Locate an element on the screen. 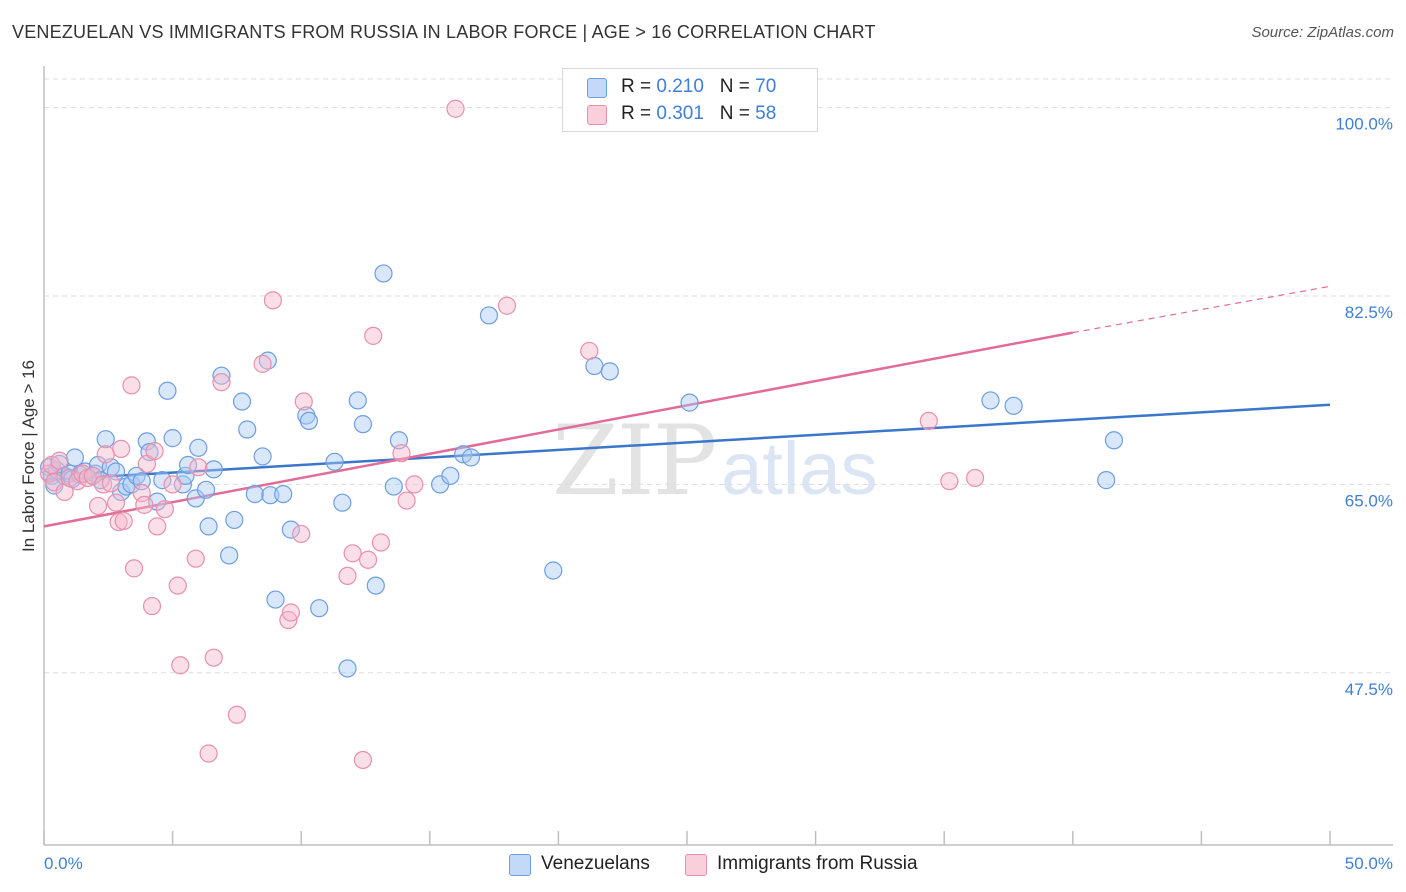 The width and height of the screenshot is (1406, 892). bottom-legend-label-venezuelans: Venezuelans is located at coordinates (595, 863).